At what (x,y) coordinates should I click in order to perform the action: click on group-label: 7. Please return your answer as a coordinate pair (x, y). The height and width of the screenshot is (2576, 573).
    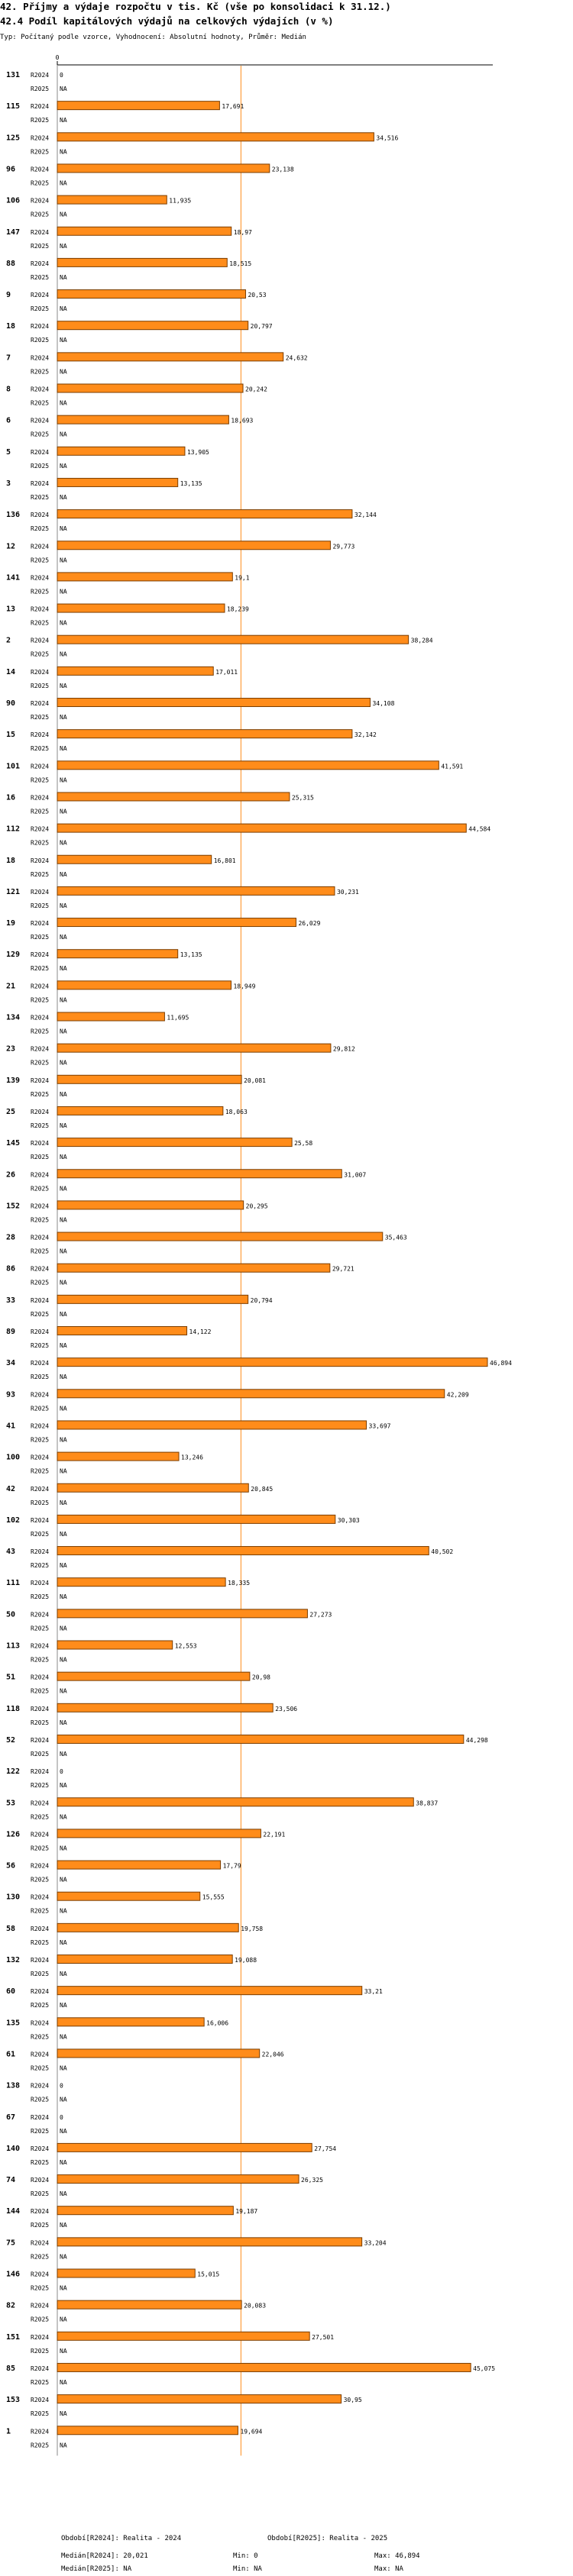
    Looking at the image, I should click on (8, 357).